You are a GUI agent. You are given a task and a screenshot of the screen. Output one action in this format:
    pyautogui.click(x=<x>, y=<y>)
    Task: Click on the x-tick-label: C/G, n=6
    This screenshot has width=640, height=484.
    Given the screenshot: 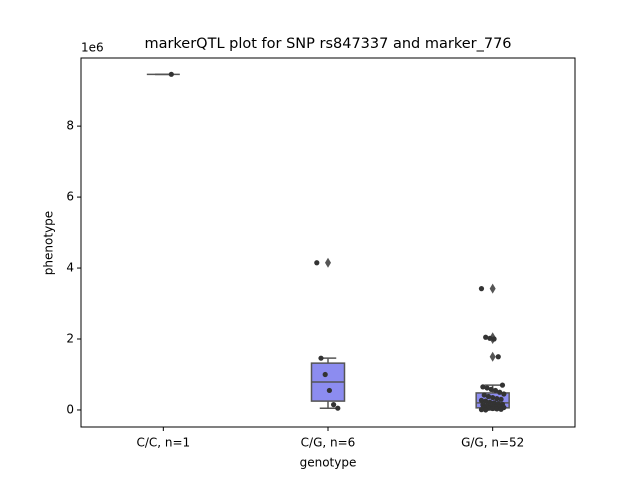 What is the action you would take?
    pyautogui.click(x=328, y=443)
    